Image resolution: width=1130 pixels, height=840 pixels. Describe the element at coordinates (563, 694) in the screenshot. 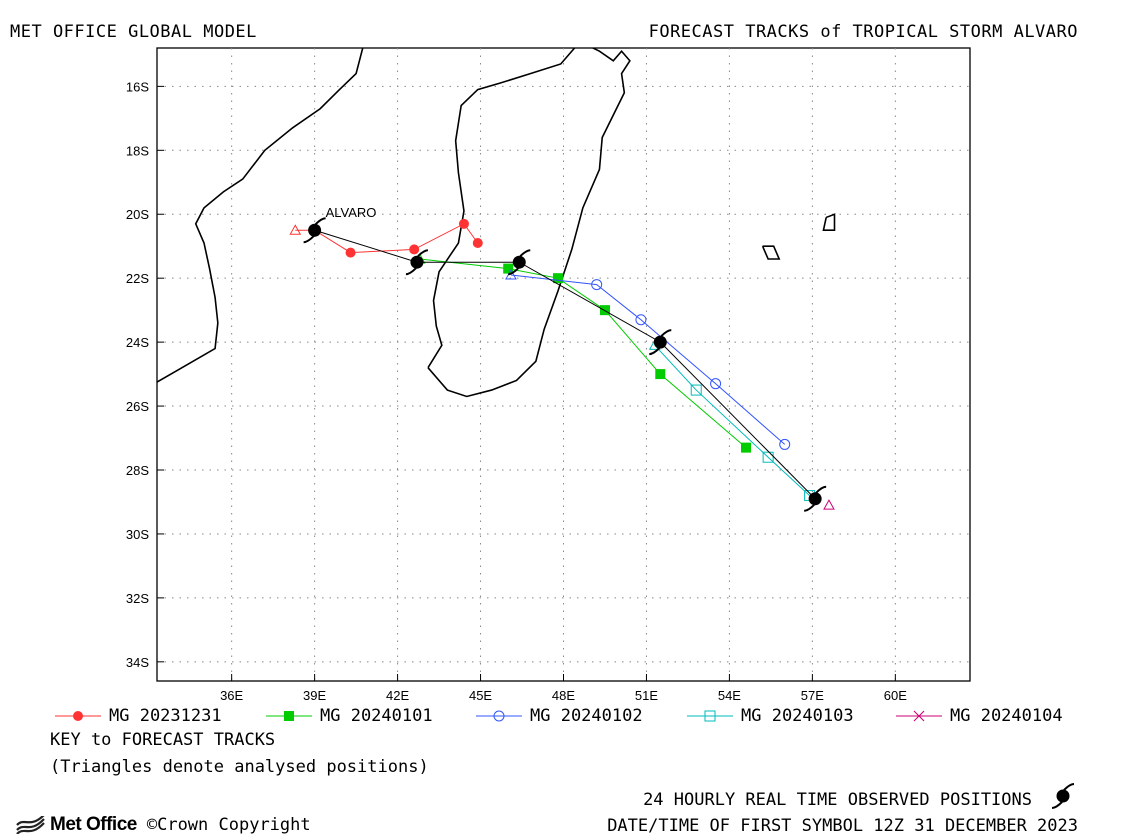

I see `lon-tick-label: 48E` at that location.